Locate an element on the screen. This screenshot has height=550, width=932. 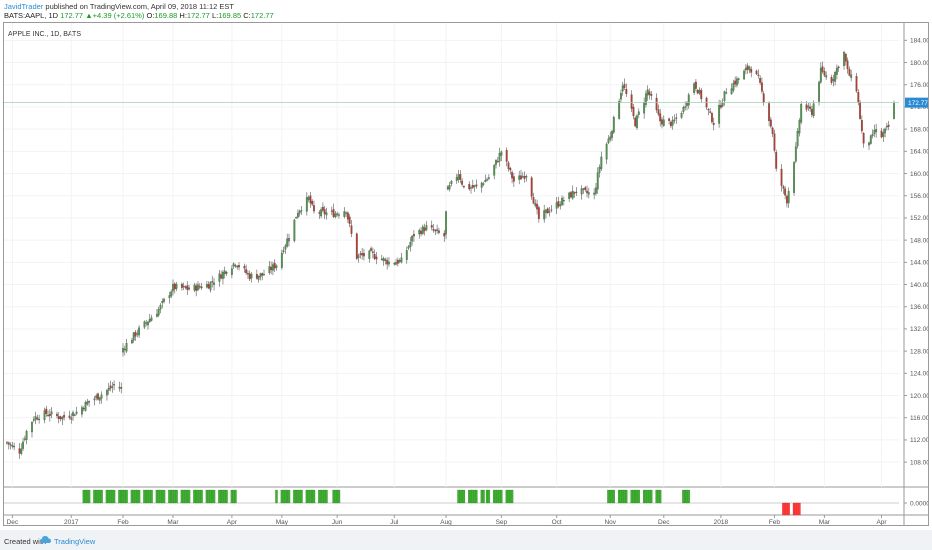
author-link: JavidTrader is located at coordinates (24, 6).